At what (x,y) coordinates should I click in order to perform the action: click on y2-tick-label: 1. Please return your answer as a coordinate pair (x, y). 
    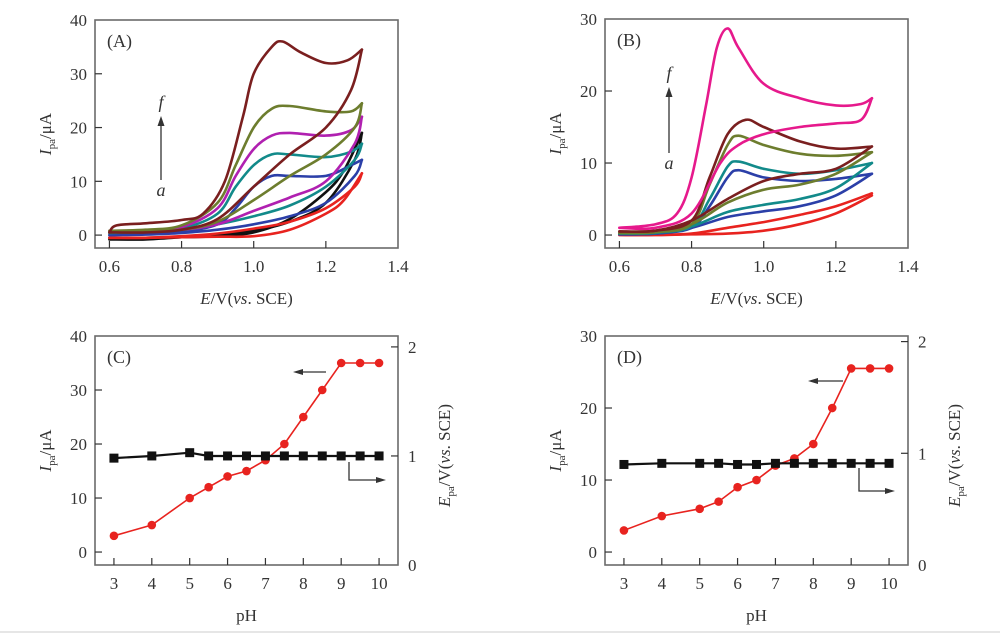
    Looking at the image, I should click on (922, 453).